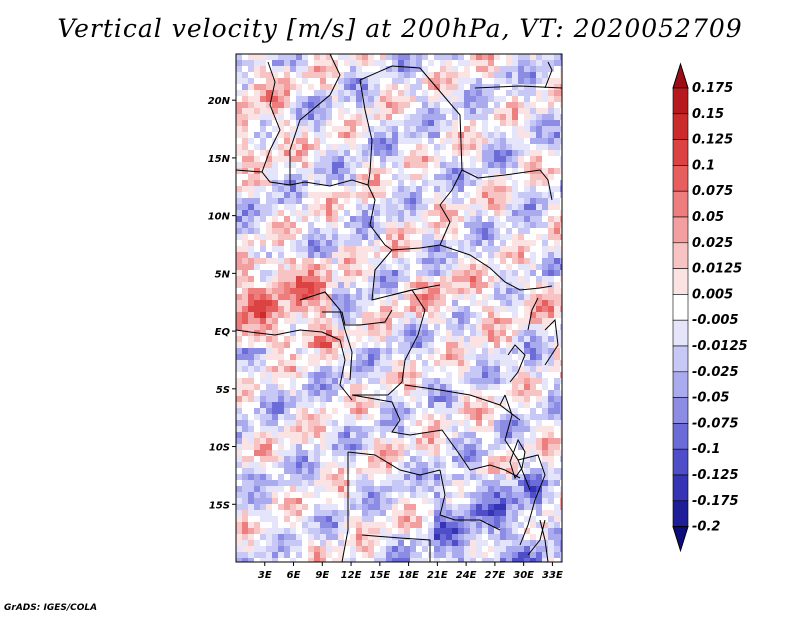 The width and height of the screenshot is (800, 618). I want to click on colorbar-top-arrow, so click(680, 75).